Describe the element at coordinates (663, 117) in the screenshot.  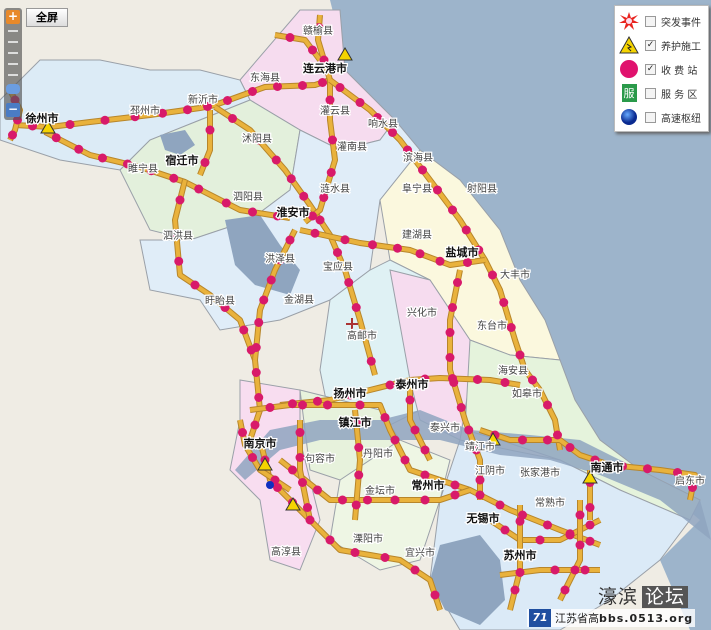
I see `legend-item-junction: 高速枢纽` at that location.